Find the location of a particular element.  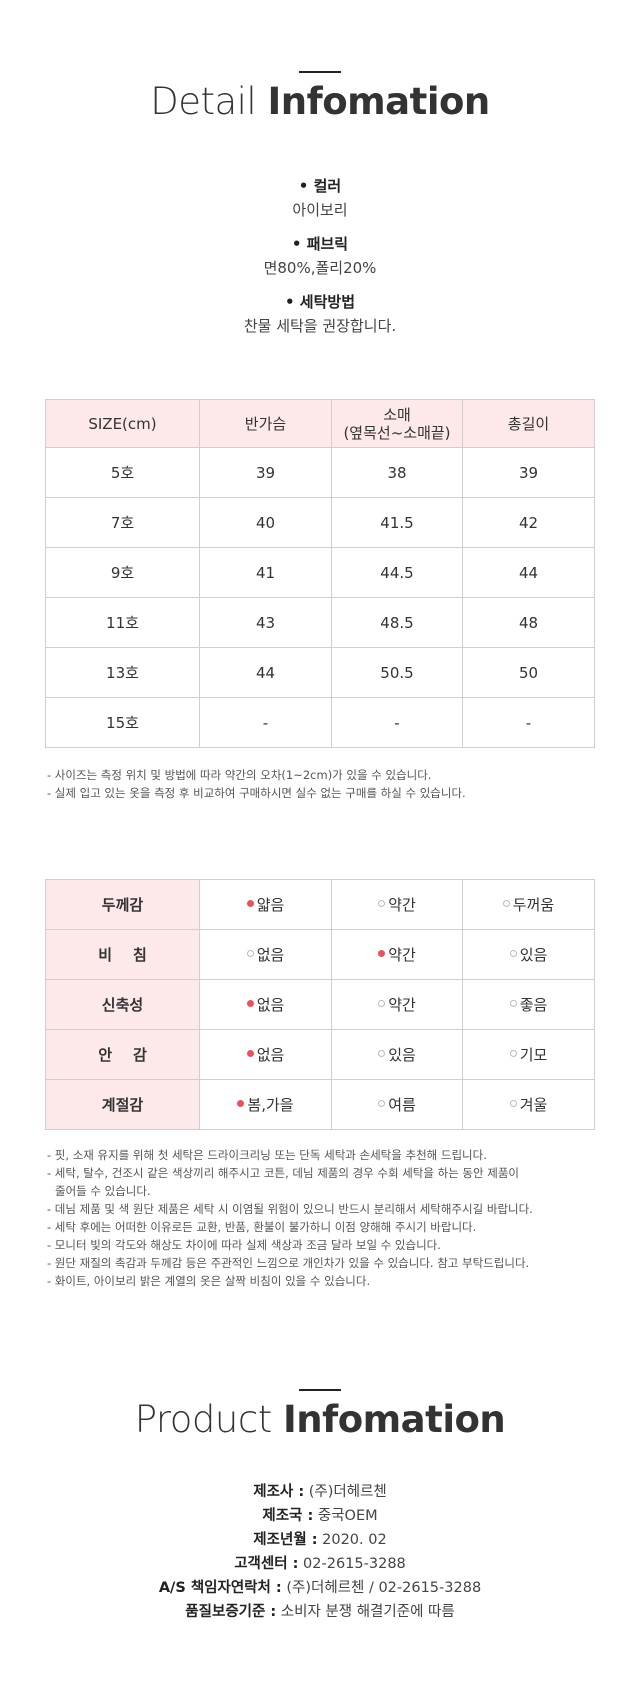

feel-option: 얇음 is located at coordinates (265, 904).